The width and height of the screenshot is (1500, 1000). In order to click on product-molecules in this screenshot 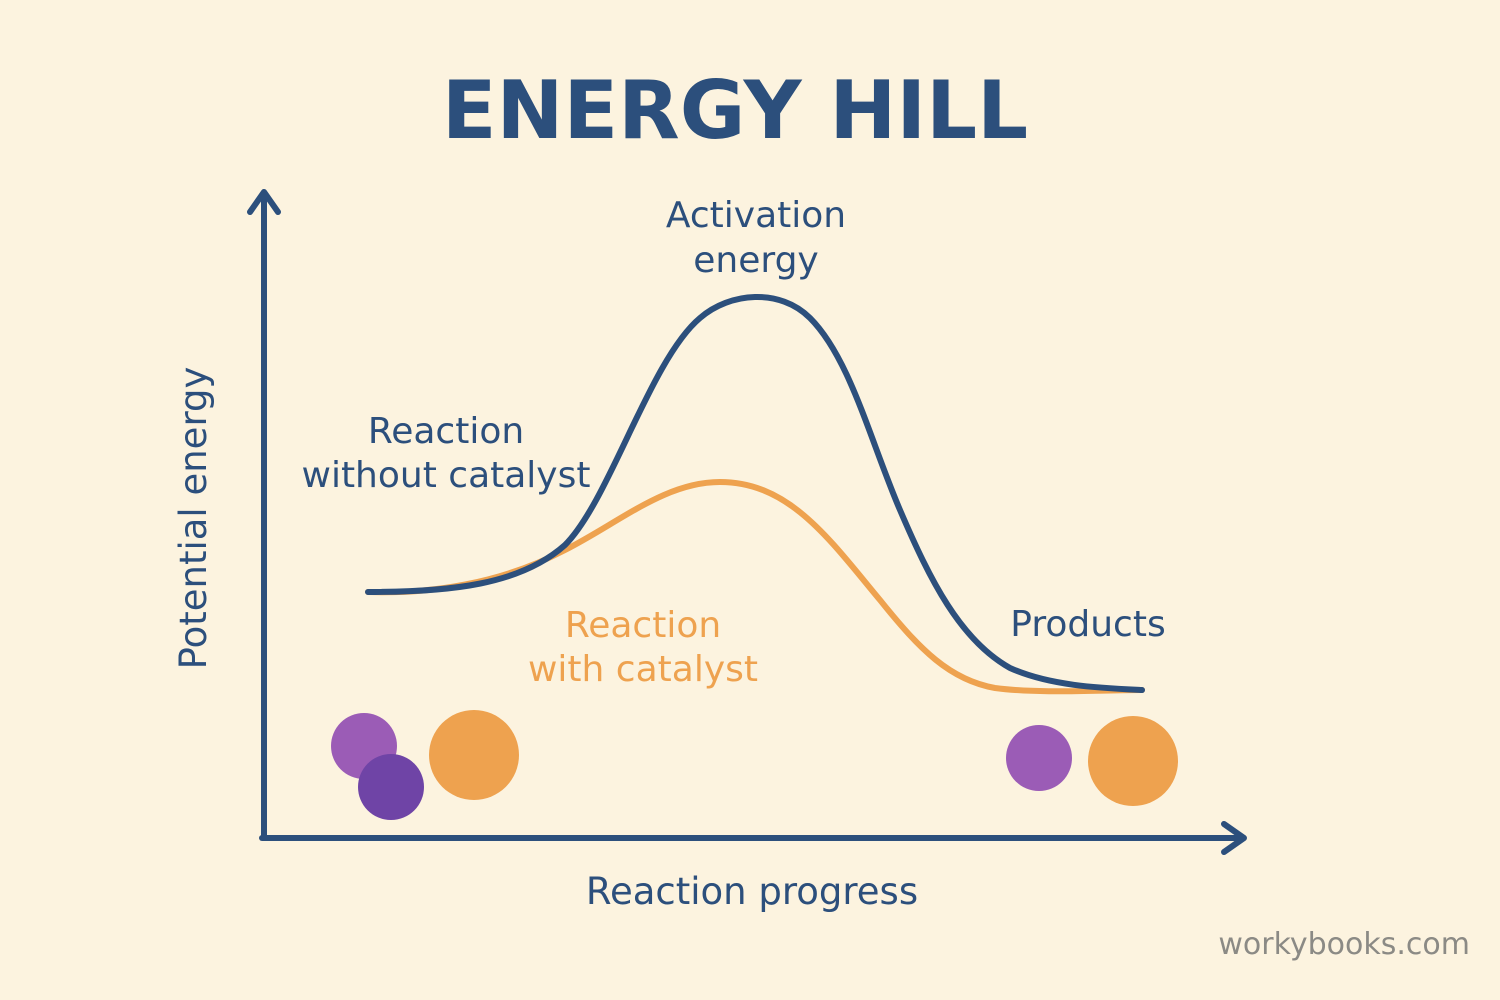, I will do `click(1092, 761)`.